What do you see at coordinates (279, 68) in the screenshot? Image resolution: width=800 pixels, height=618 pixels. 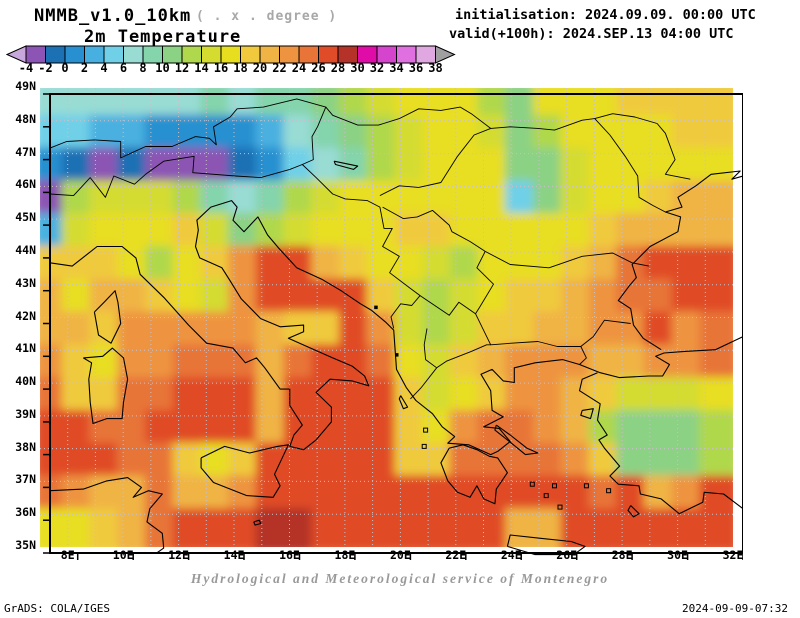 I see `colorbar-tick-label: 22` at bounding box center [279, 68].